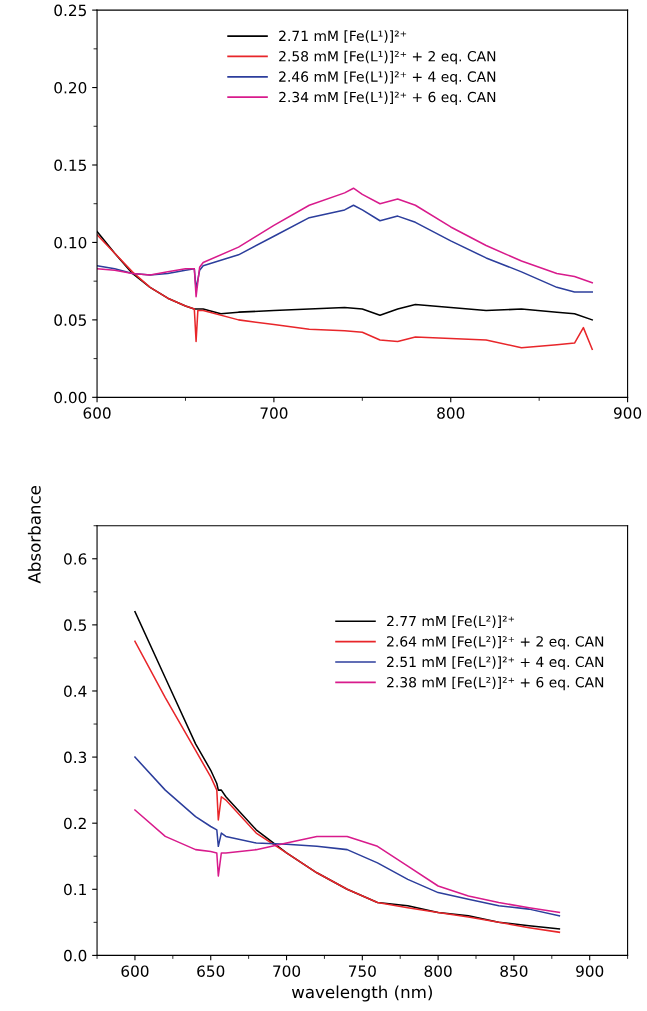 This screenshot has height=1011, width=647. Describe the element at coordinates (70, 88) in the screenshot. I see `y-tick-label: 0.20` at that location.